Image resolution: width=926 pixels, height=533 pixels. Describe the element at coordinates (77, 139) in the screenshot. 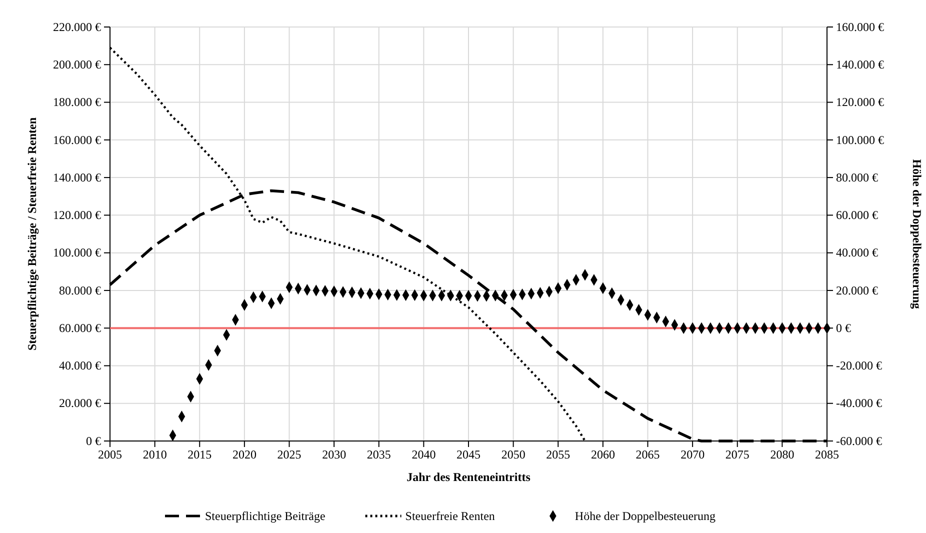

I see `y-tick-label: 160.000 €` at that location.